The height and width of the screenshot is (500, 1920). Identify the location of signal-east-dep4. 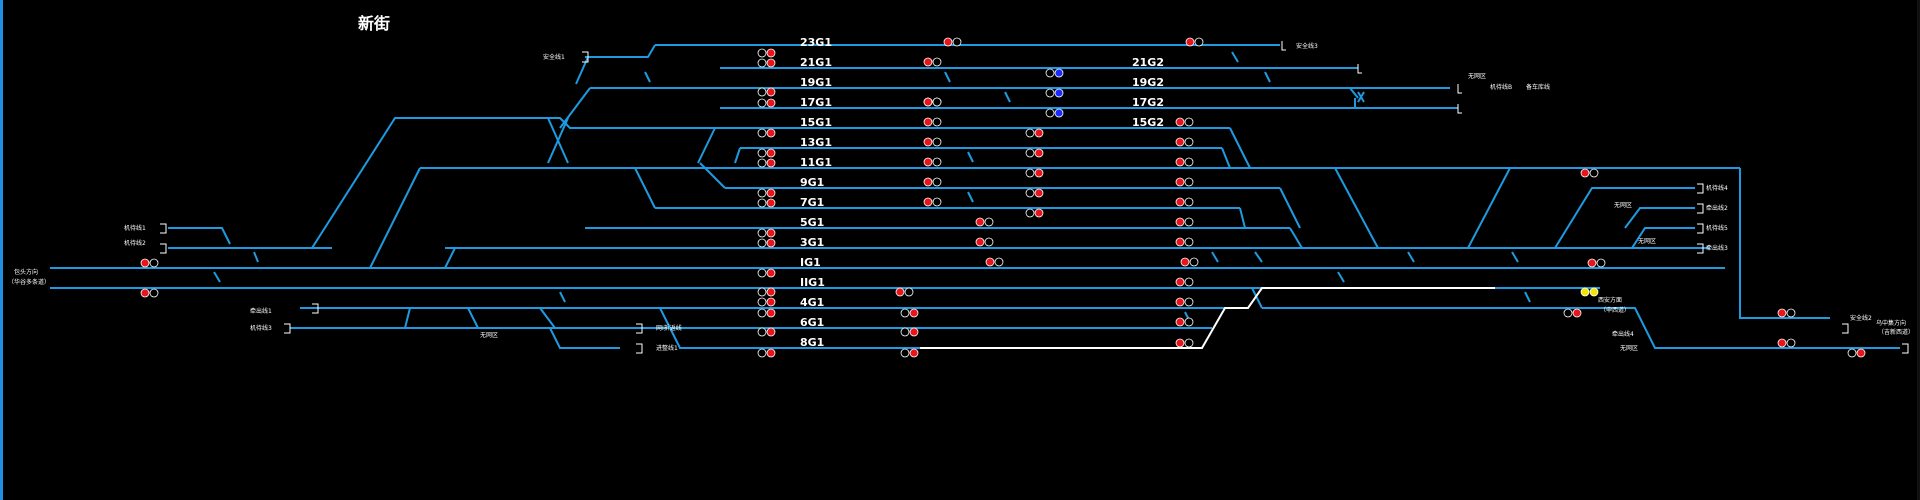
(1589, 173).